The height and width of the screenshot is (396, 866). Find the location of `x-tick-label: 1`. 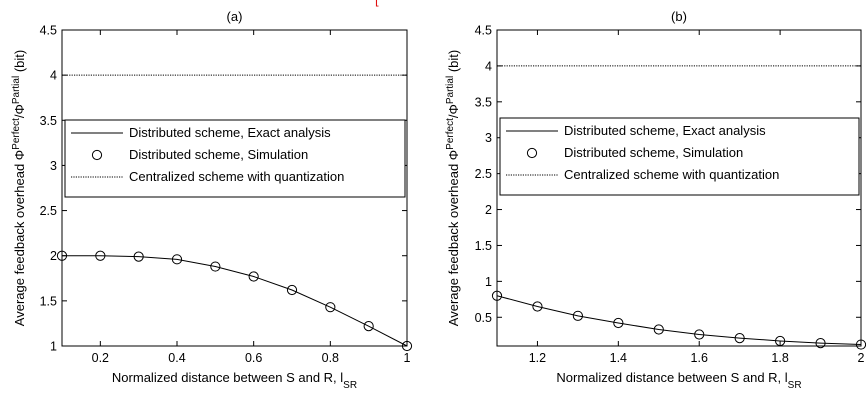

x-tick-label: 1 is located at coordinates (407, 358).